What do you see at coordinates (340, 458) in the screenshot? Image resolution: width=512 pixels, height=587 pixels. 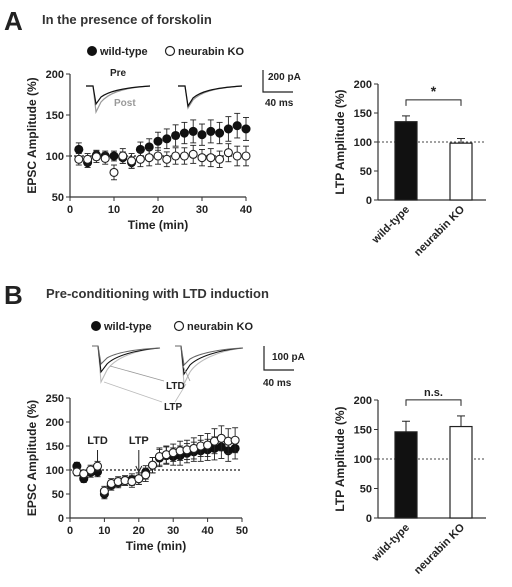 I see `y-axis-label: LTP Amplitude (%)` at bounding box center [340, 458].